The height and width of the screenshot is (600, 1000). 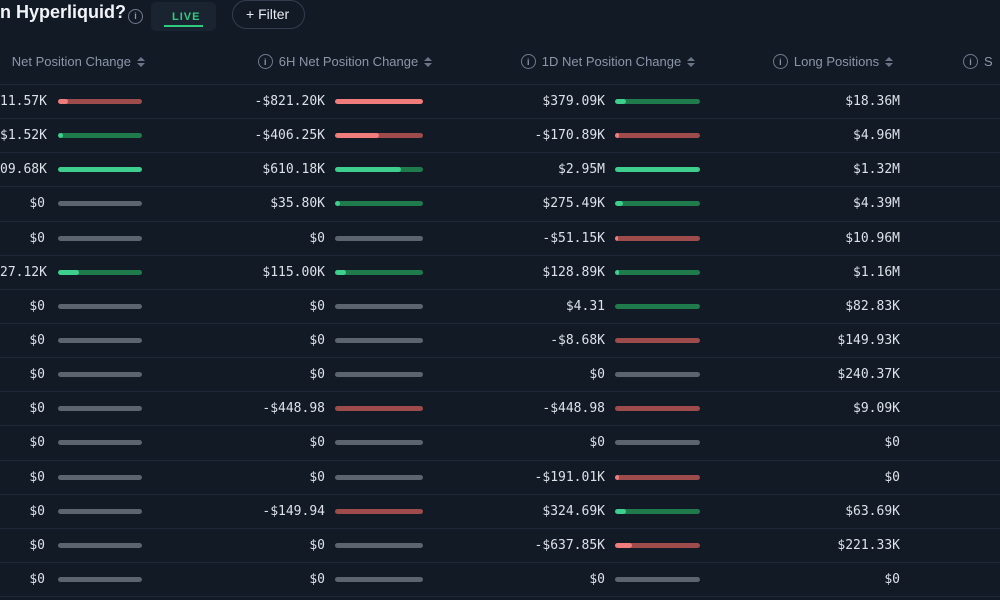 I want to click on column-header-label: Net Position Change, so click(x=71, y=61).